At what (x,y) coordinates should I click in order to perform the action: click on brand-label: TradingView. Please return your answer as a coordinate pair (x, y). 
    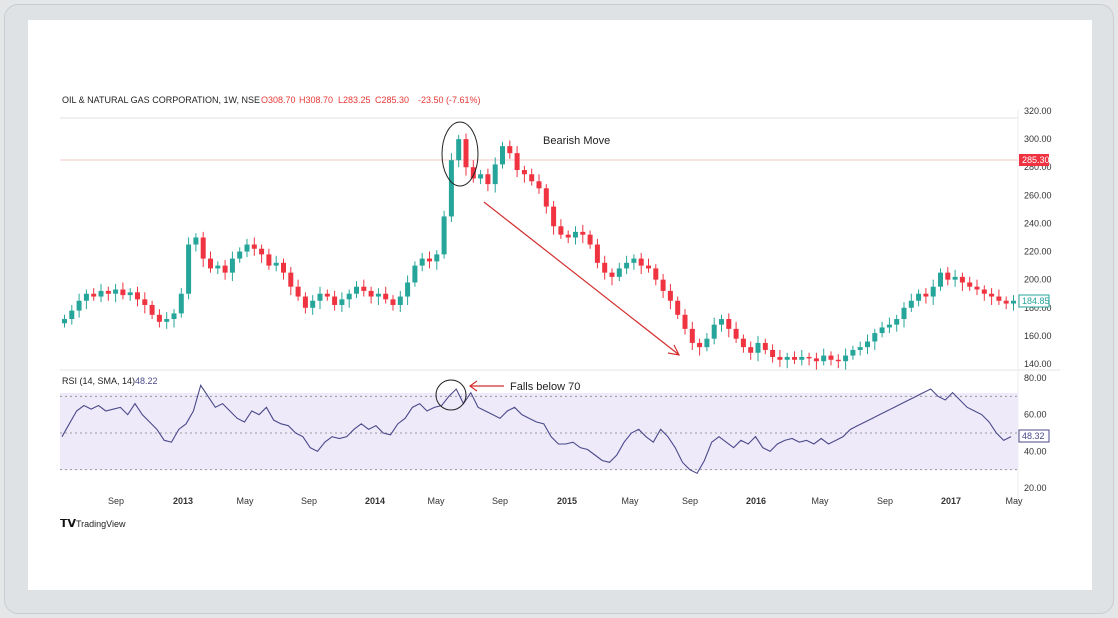
    Looking at the image, I should click on (101, 524).